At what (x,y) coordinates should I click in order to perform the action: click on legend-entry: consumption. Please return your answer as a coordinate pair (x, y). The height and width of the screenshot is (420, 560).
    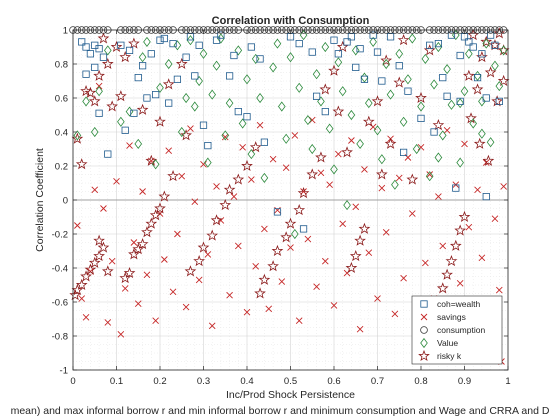
    Looking at the image, I should click on (461, 330).